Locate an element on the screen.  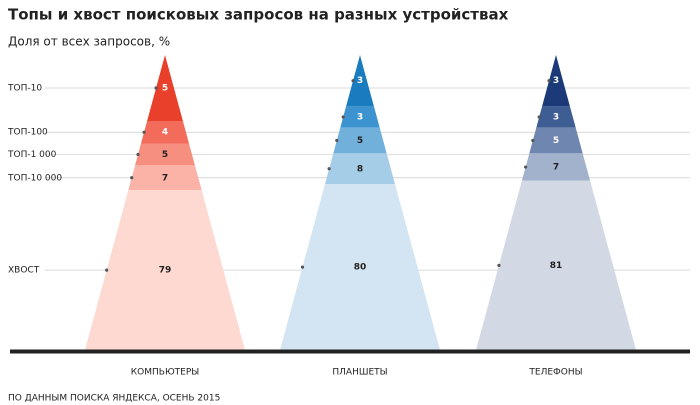
row-label: ТОП-100 is located at coordinates (27, 133).